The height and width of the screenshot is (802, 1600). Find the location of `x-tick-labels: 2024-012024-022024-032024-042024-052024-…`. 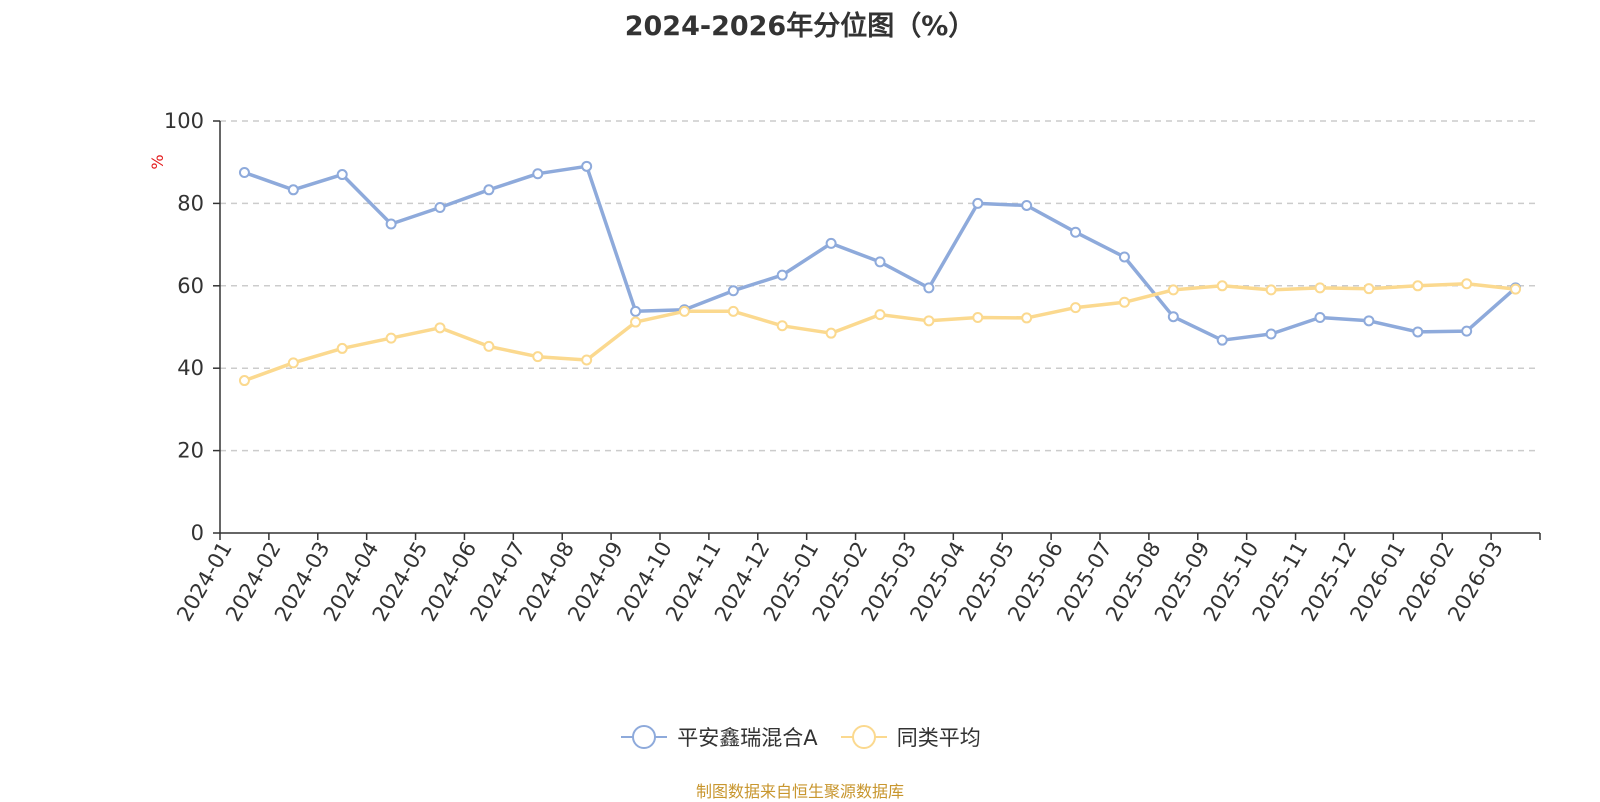

x-tick-labels: 2024-012024-022024-032024-042024-052024-… is located at coordinates (840, 582).